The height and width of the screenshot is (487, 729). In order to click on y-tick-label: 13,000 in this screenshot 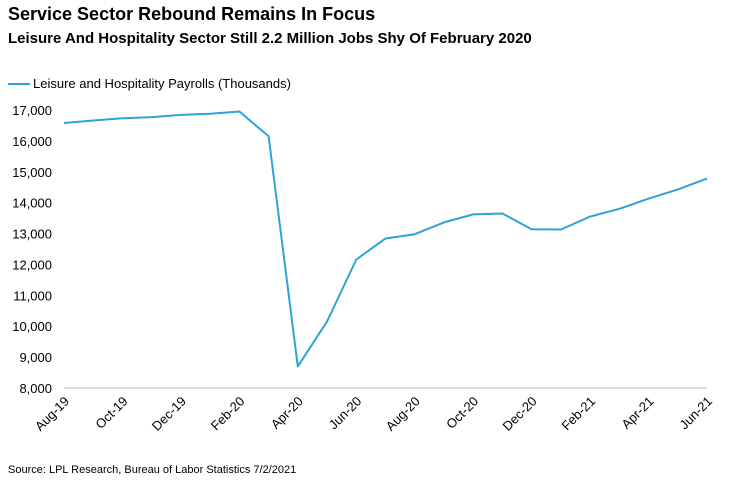, I will do `click(32, 234)`.